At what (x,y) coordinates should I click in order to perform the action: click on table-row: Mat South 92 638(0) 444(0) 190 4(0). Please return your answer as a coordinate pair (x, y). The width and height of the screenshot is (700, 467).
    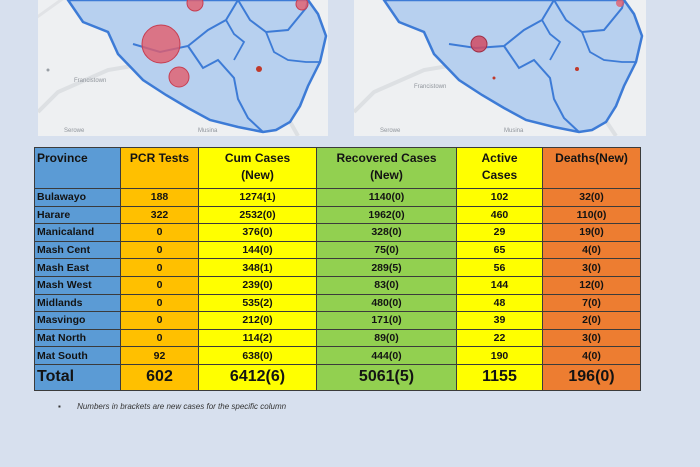
    Looking at the image, I should click on (337, 355).